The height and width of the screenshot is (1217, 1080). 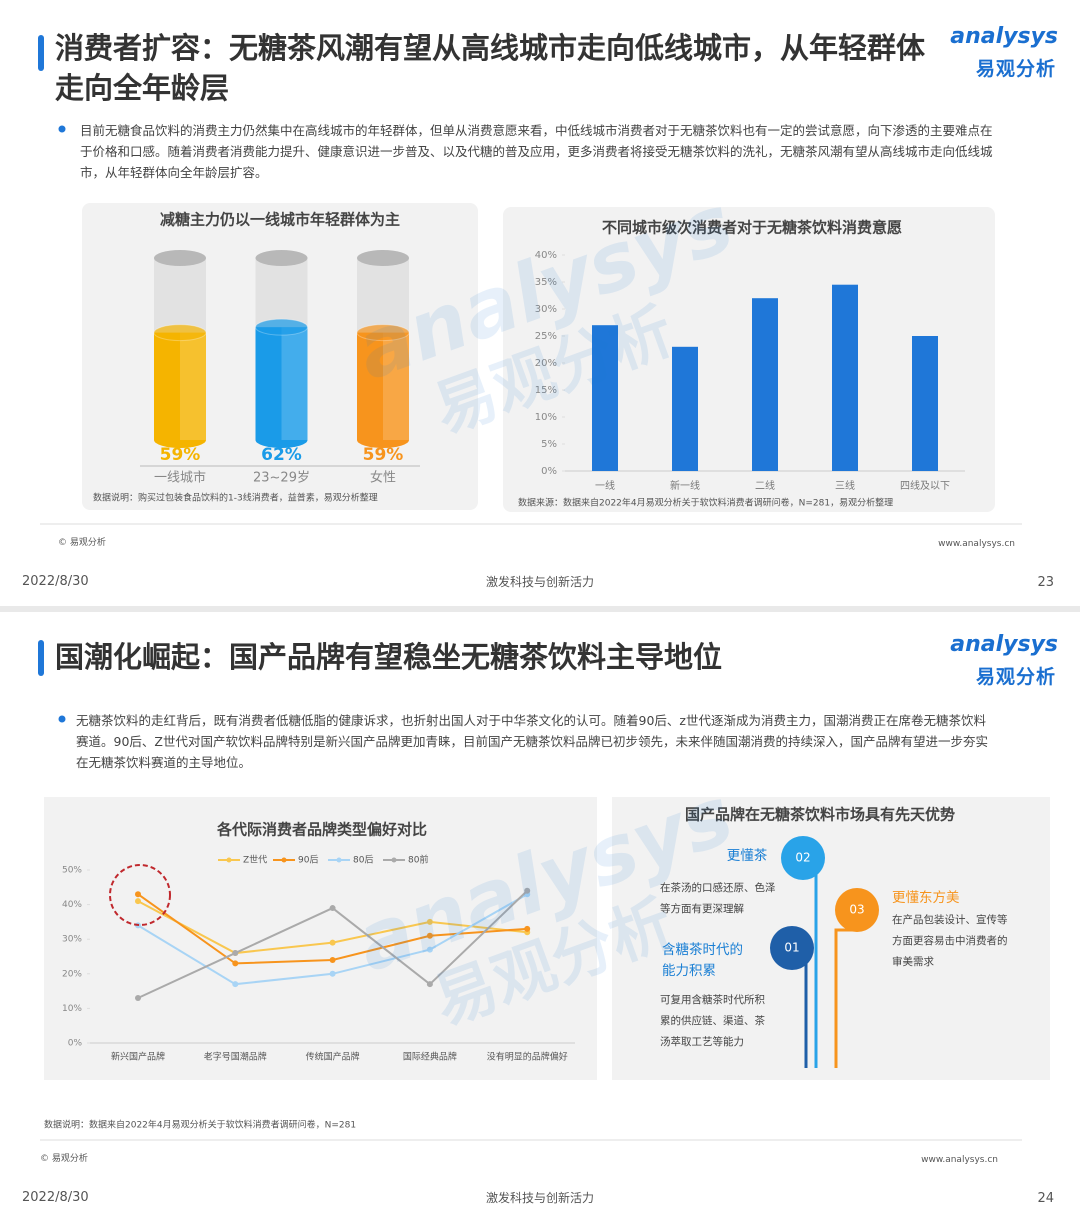 What do you see at coordinates (308, 860) in the screenshot?
I see `legend-label: 90后` at bounding box center [308, 860].